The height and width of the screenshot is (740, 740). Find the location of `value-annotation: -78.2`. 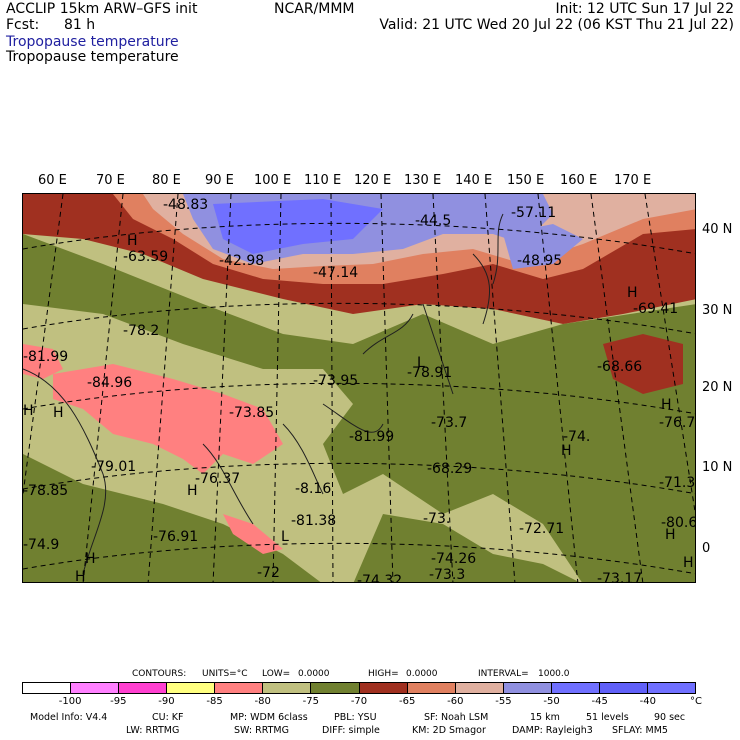

value-annotation: -78.2 is located at coordinates (141, 331).